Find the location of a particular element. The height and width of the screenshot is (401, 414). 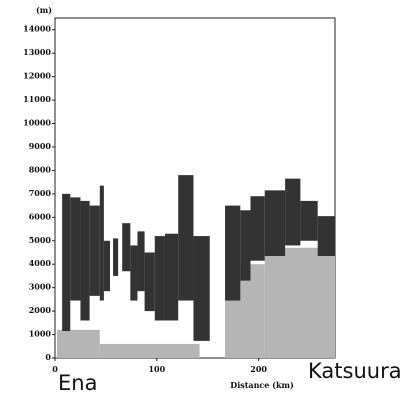

y-tick-label: 0 is located at coordinates (48, 357).